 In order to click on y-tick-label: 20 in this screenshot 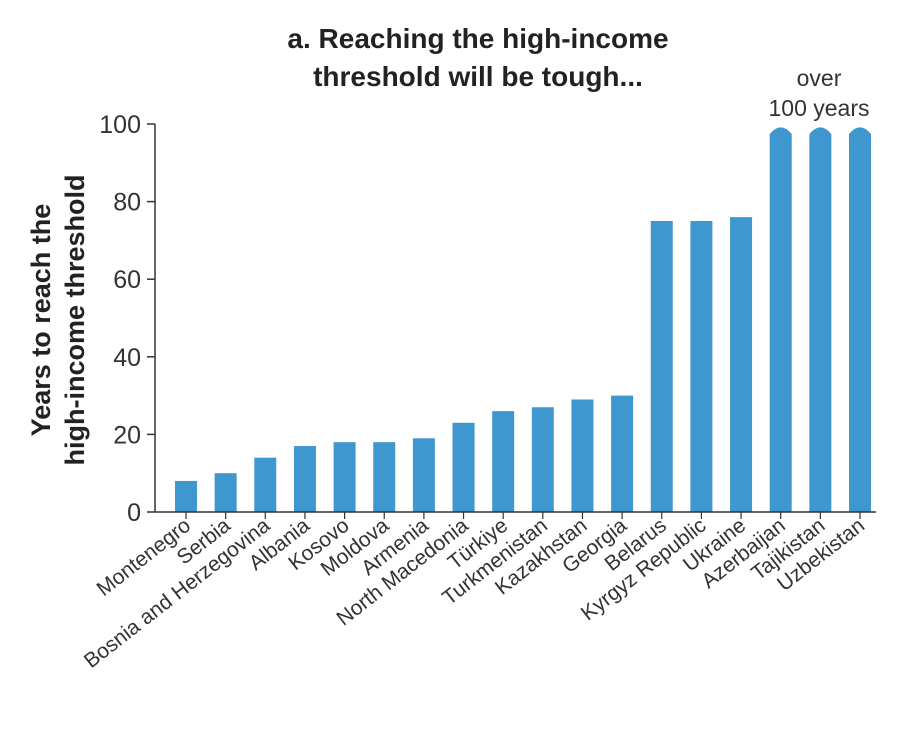, I will do `click(127, 435)`.